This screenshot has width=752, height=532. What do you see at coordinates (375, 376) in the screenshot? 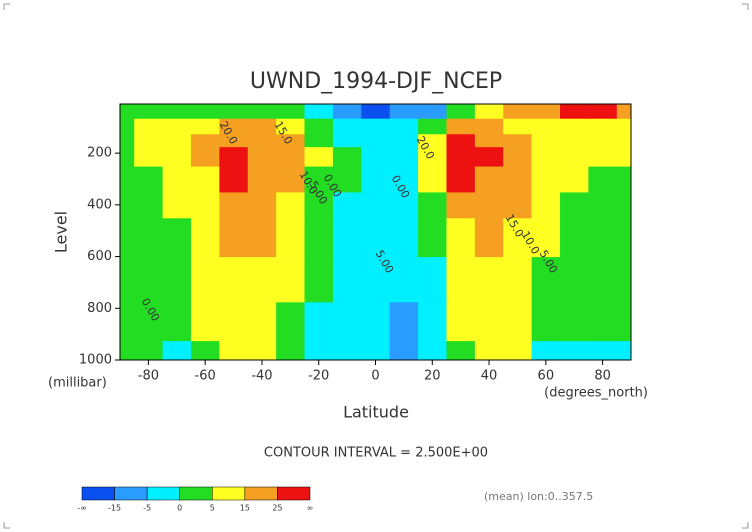
I see `x-tick-label: 0` at bounding box center [375, 376].